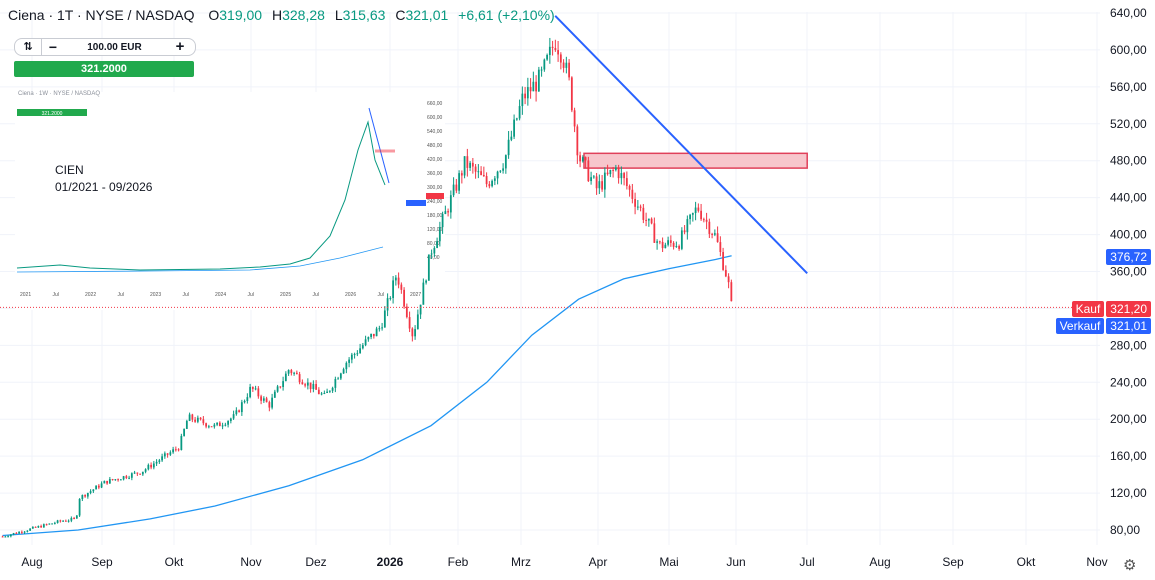 Image resolution: width=1155 pixels, height=580 pixels. Describe the element at coordinates (1128, 161) in the screenshot. I see `y-tick-label: 480,00` at that location.